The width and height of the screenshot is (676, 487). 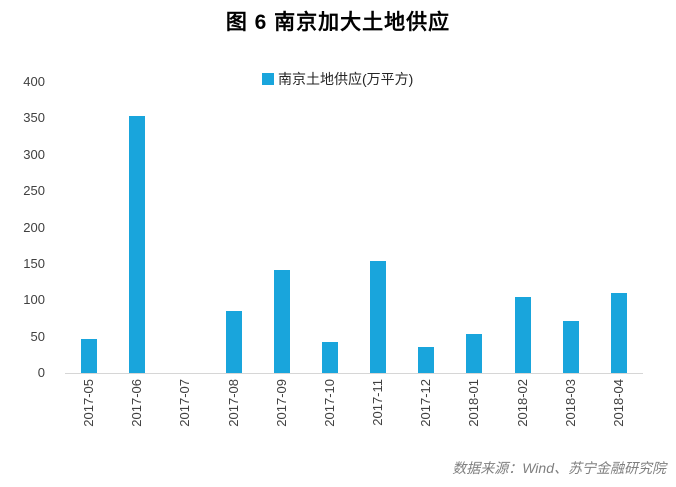 What do you see at coordinates (34, 154) in the screenshot?
I see `y-axis-tick-label: 300` at bounding box center [34, 154].